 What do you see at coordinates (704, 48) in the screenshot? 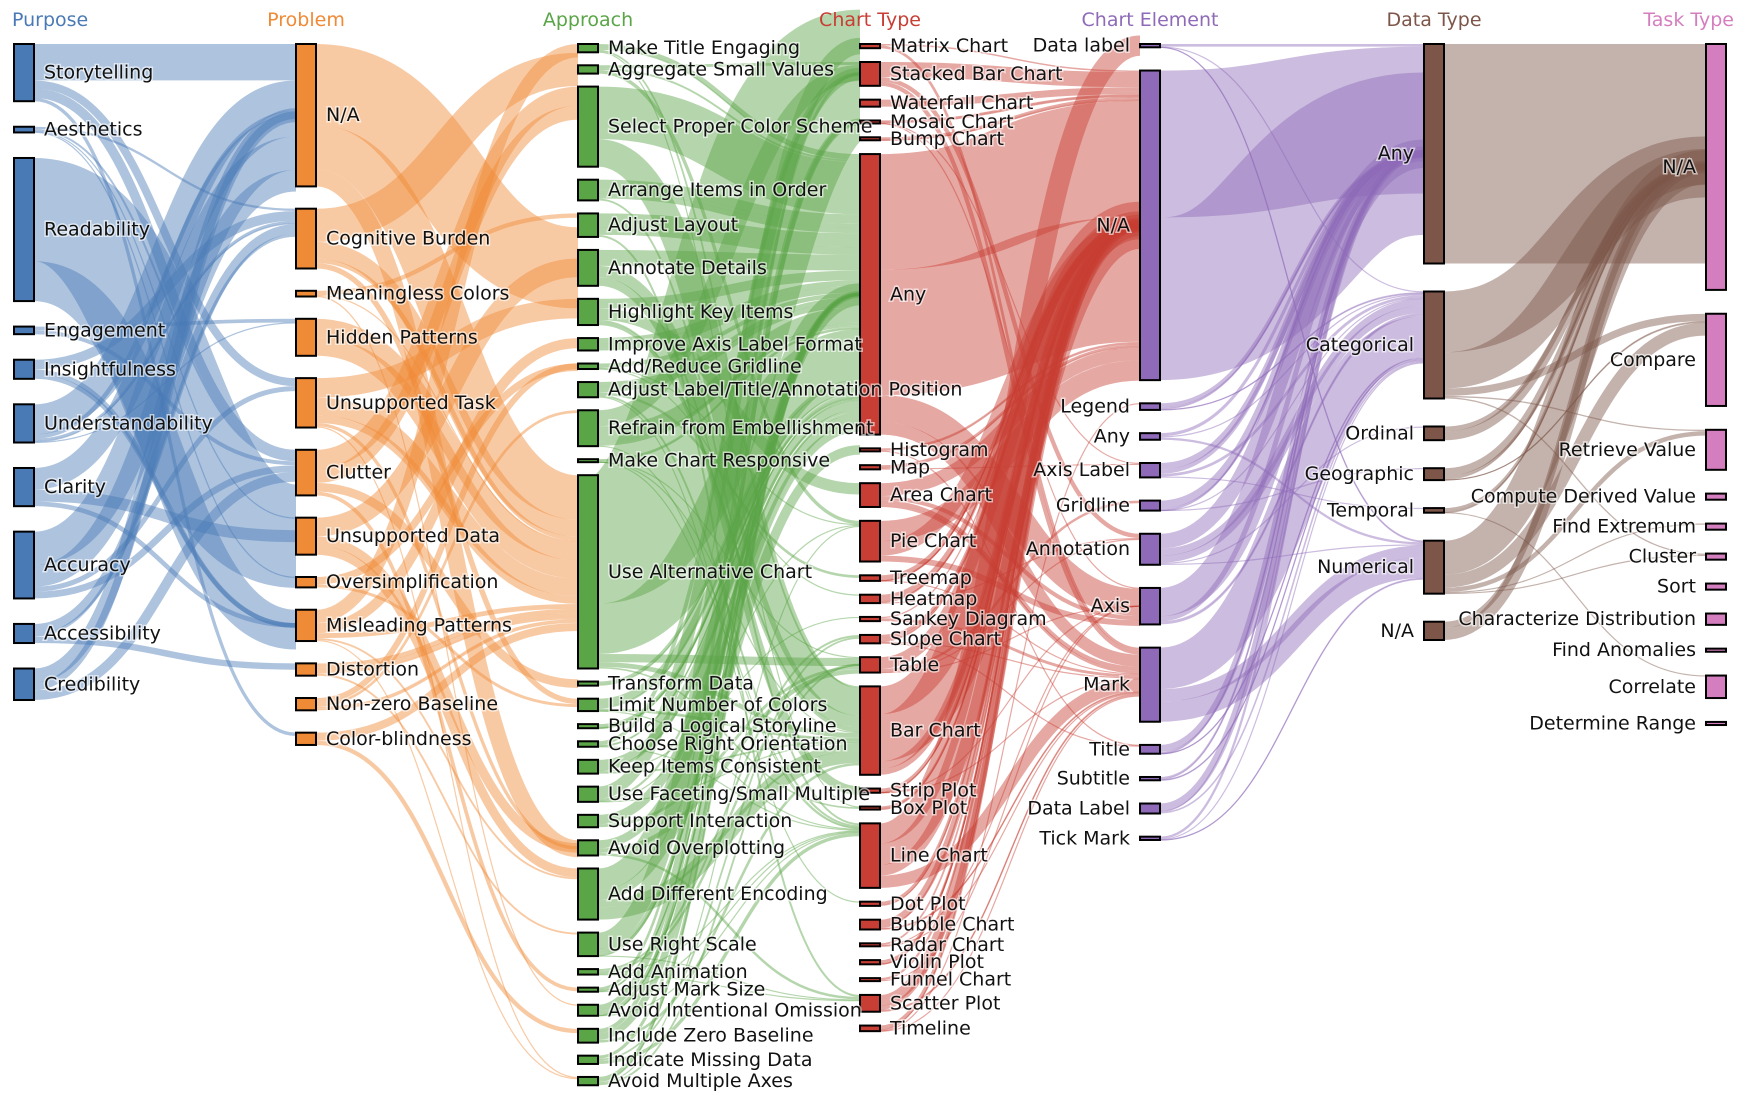
I see `label-approach-make-title-engaging: Make Title Engaging` at bounding box center [704, 48].